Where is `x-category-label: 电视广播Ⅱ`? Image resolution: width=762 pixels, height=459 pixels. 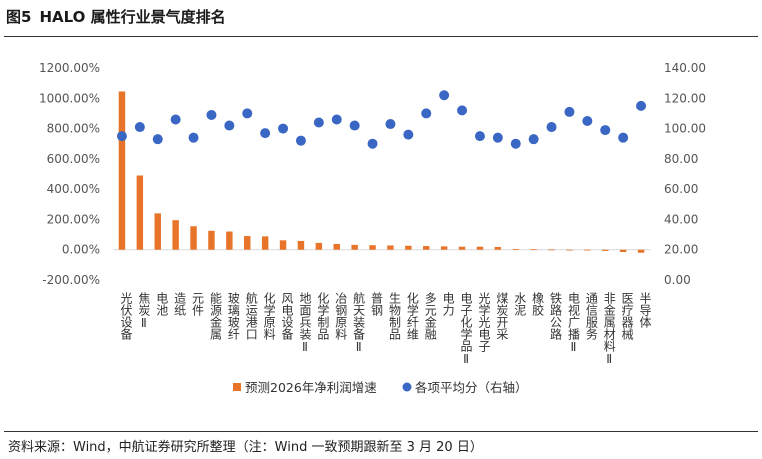 x-category-label: 电视广播Ⅱ is located at coordinates (573, 323).